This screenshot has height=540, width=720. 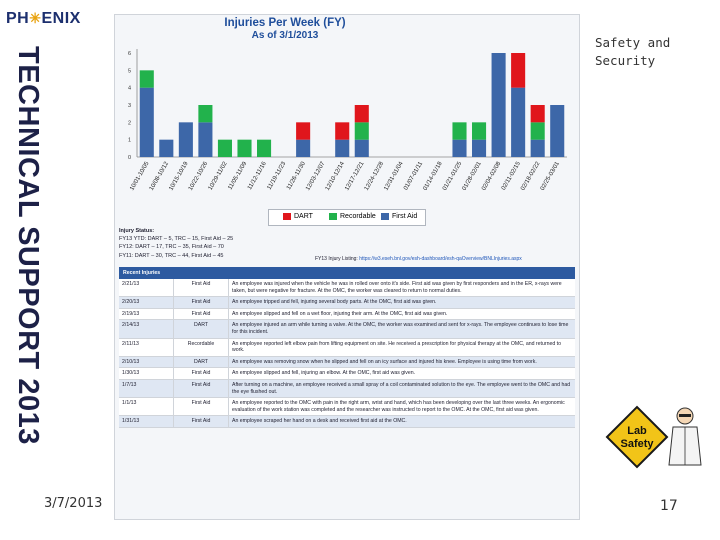 What do you see at coordinates (35, 18) in the screenshot?
I see `logo-sun-icon: ✳` at bounding box center [35, 18].